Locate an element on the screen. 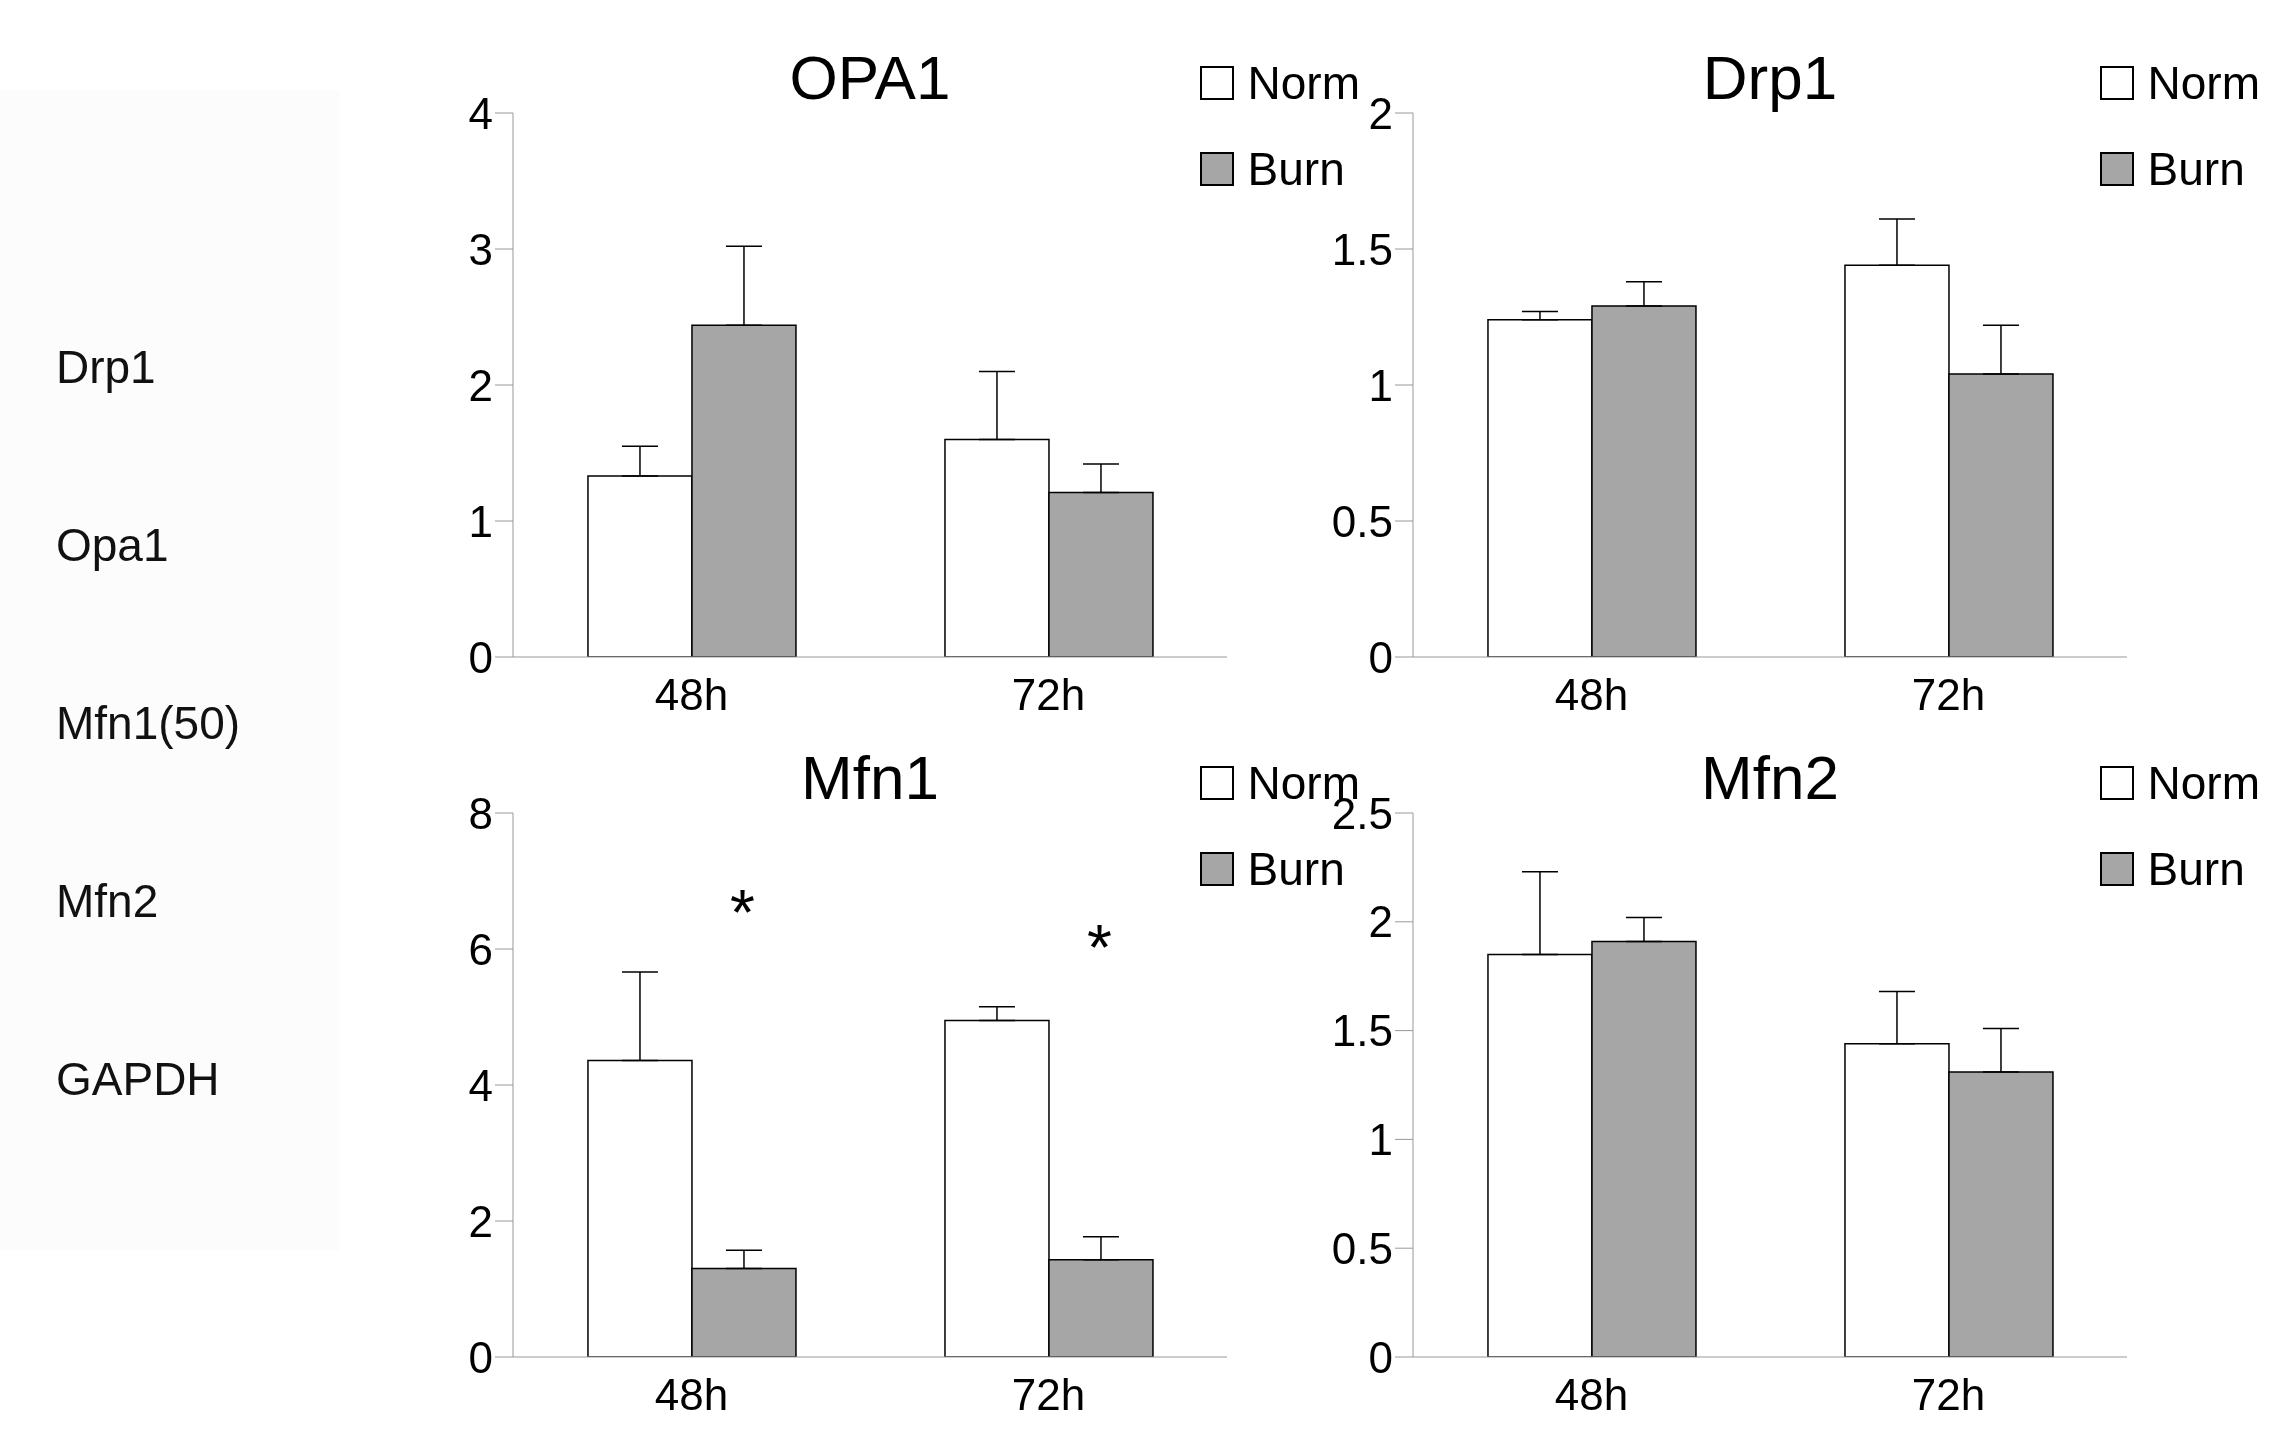  text: Opa1 is located at coordinates (112, 545).